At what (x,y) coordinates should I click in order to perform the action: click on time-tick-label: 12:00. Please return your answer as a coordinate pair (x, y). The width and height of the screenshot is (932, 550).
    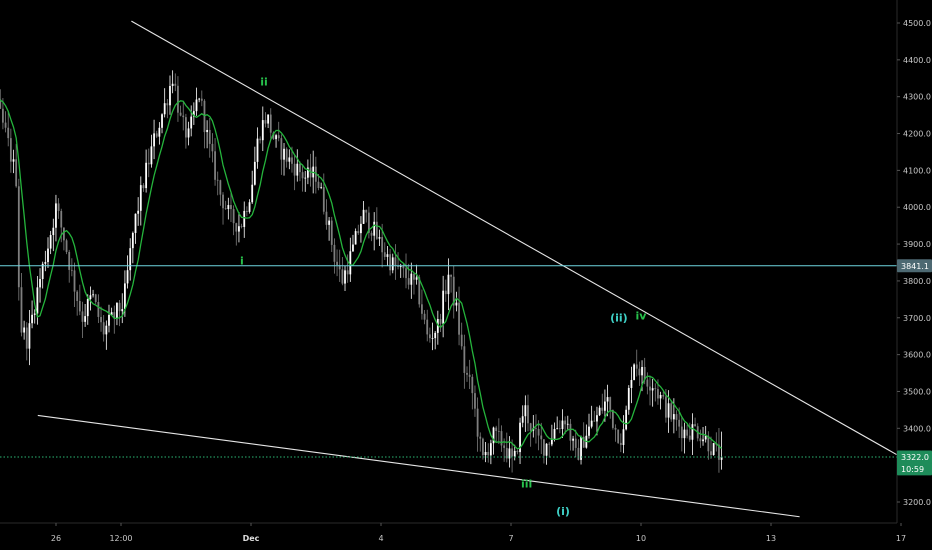
    Looking at the image, I should click on (120, 538).